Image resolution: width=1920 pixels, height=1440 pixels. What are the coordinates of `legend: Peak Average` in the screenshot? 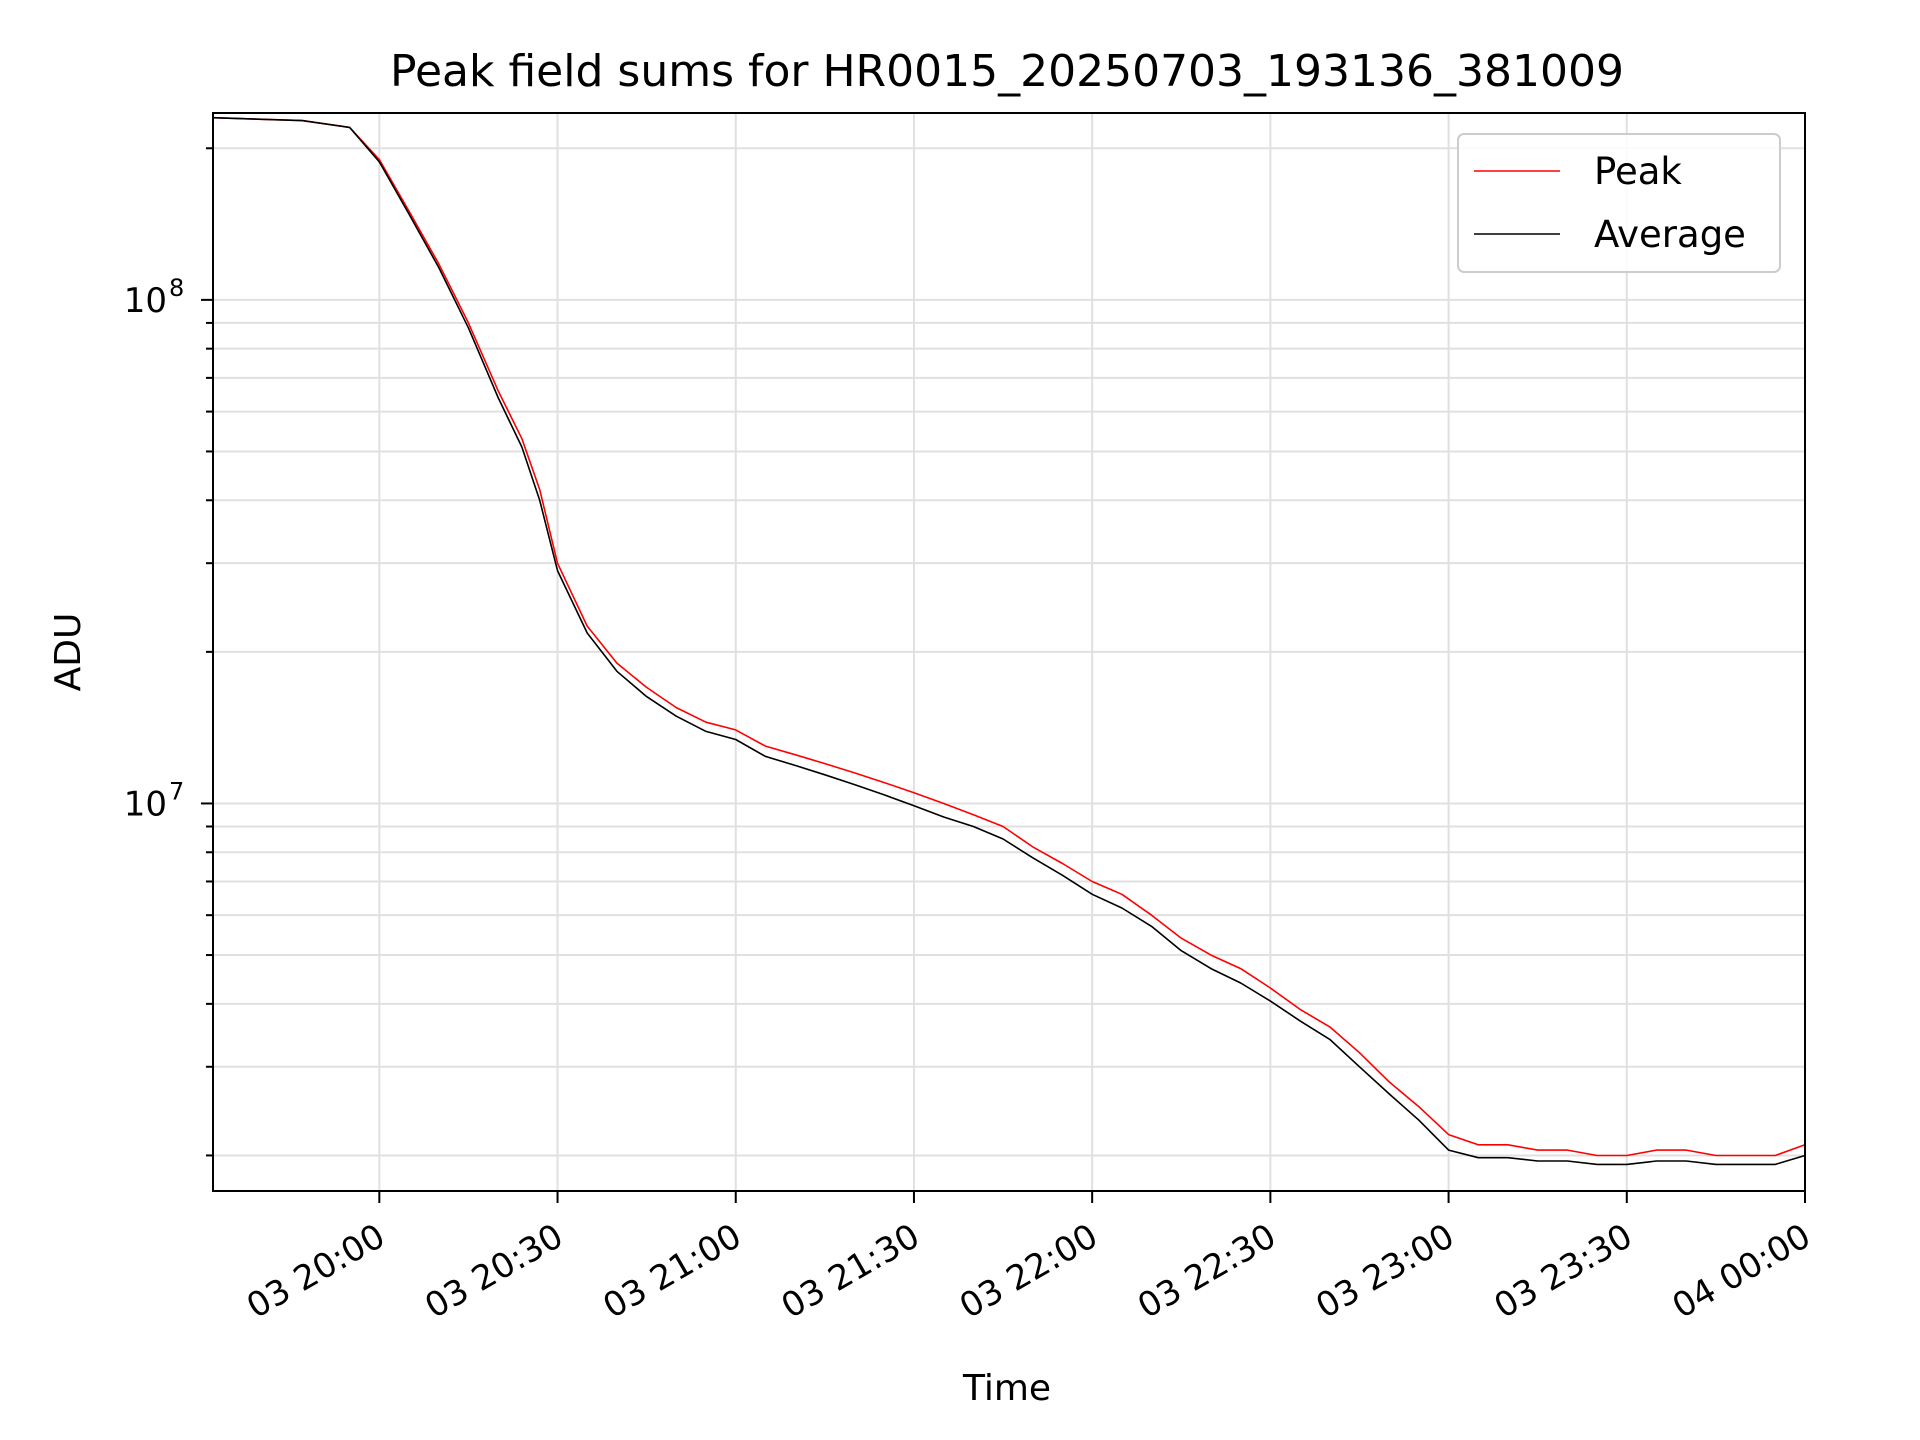 It's located at (1619, 203).